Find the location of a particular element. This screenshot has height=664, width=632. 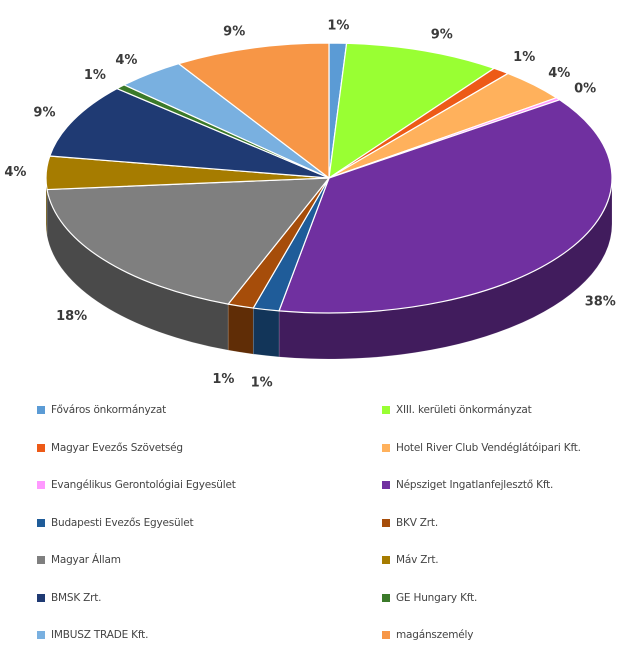

legend-item-bkv-zrt: BKV Zrt. is located at coordinates (410, 523).